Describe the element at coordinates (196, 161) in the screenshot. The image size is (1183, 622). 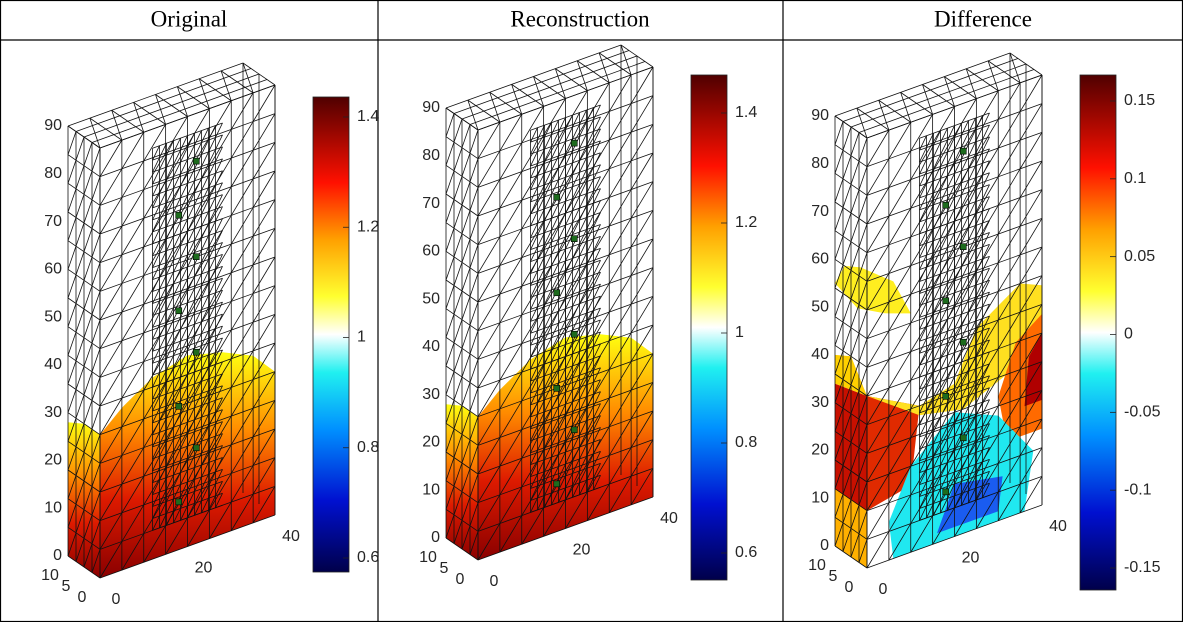
I see `electrode` at that location.